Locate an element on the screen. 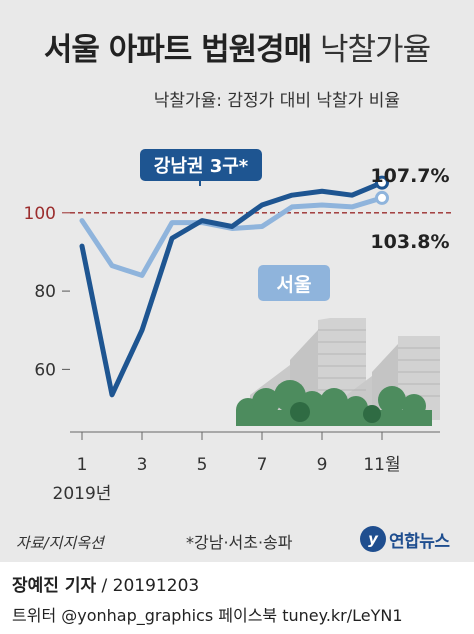 The width and height of the screenshot is (474, 634). y-tick-label-80: 80 is located at coordinates (45, 292).